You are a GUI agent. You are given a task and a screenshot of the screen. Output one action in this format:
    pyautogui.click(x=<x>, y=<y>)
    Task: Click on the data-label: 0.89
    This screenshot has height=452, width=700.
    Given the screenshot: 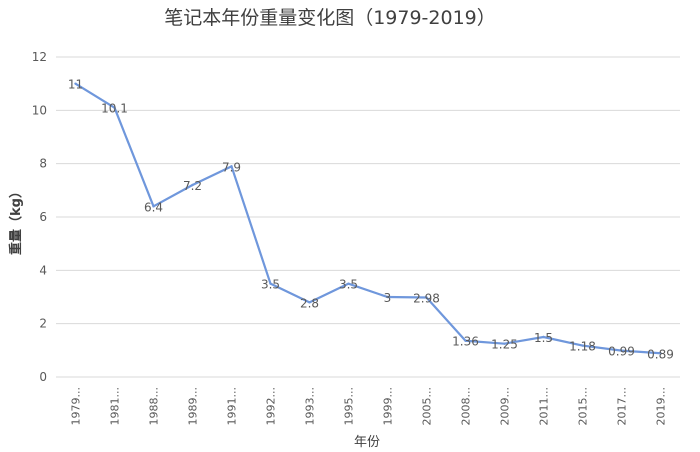 What is the action you would take?
    pyautogui.click(x=660, y=354)
    